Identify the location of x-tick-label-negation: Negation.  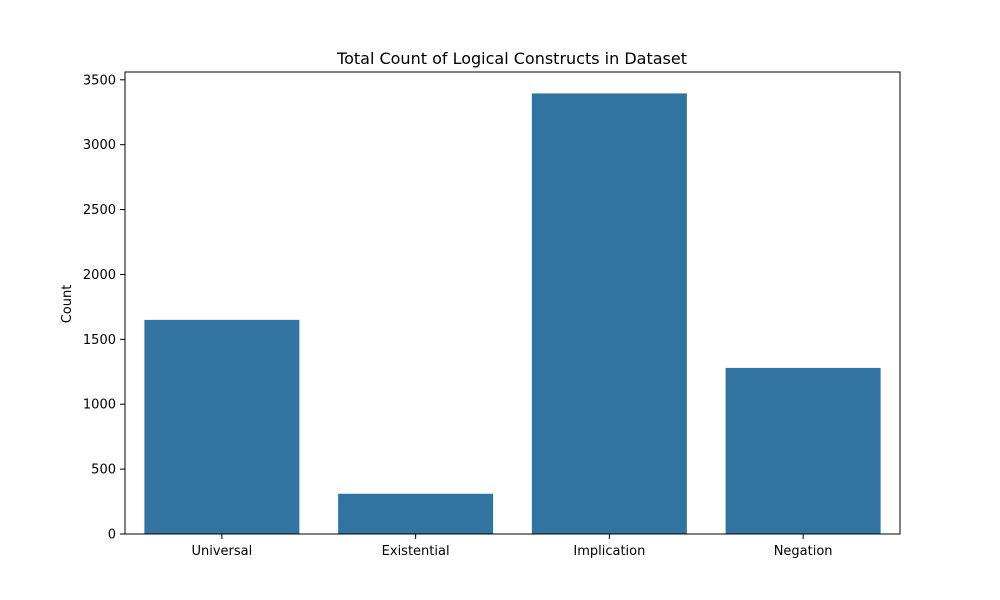
(803, 551).